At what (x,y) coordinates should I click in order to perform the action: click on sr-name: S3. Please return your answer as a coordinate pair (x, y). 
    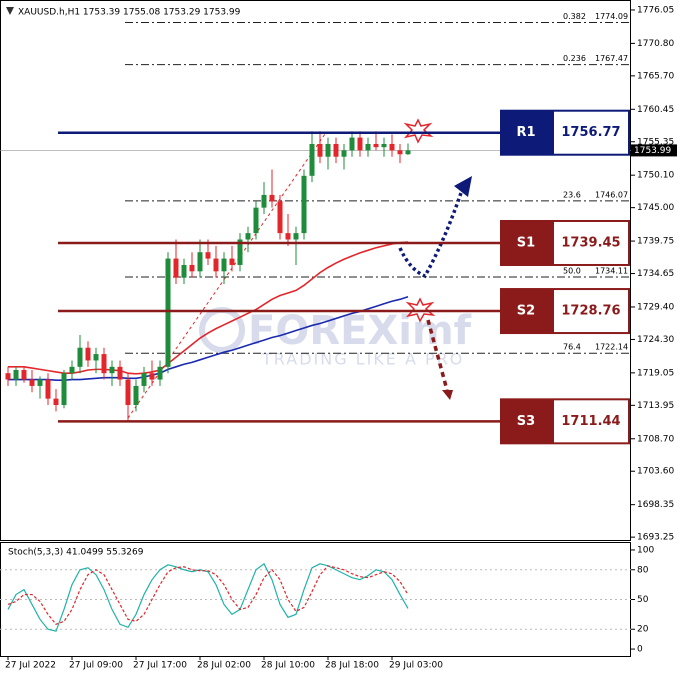
    Looking at the image, I should click on (526, 421).